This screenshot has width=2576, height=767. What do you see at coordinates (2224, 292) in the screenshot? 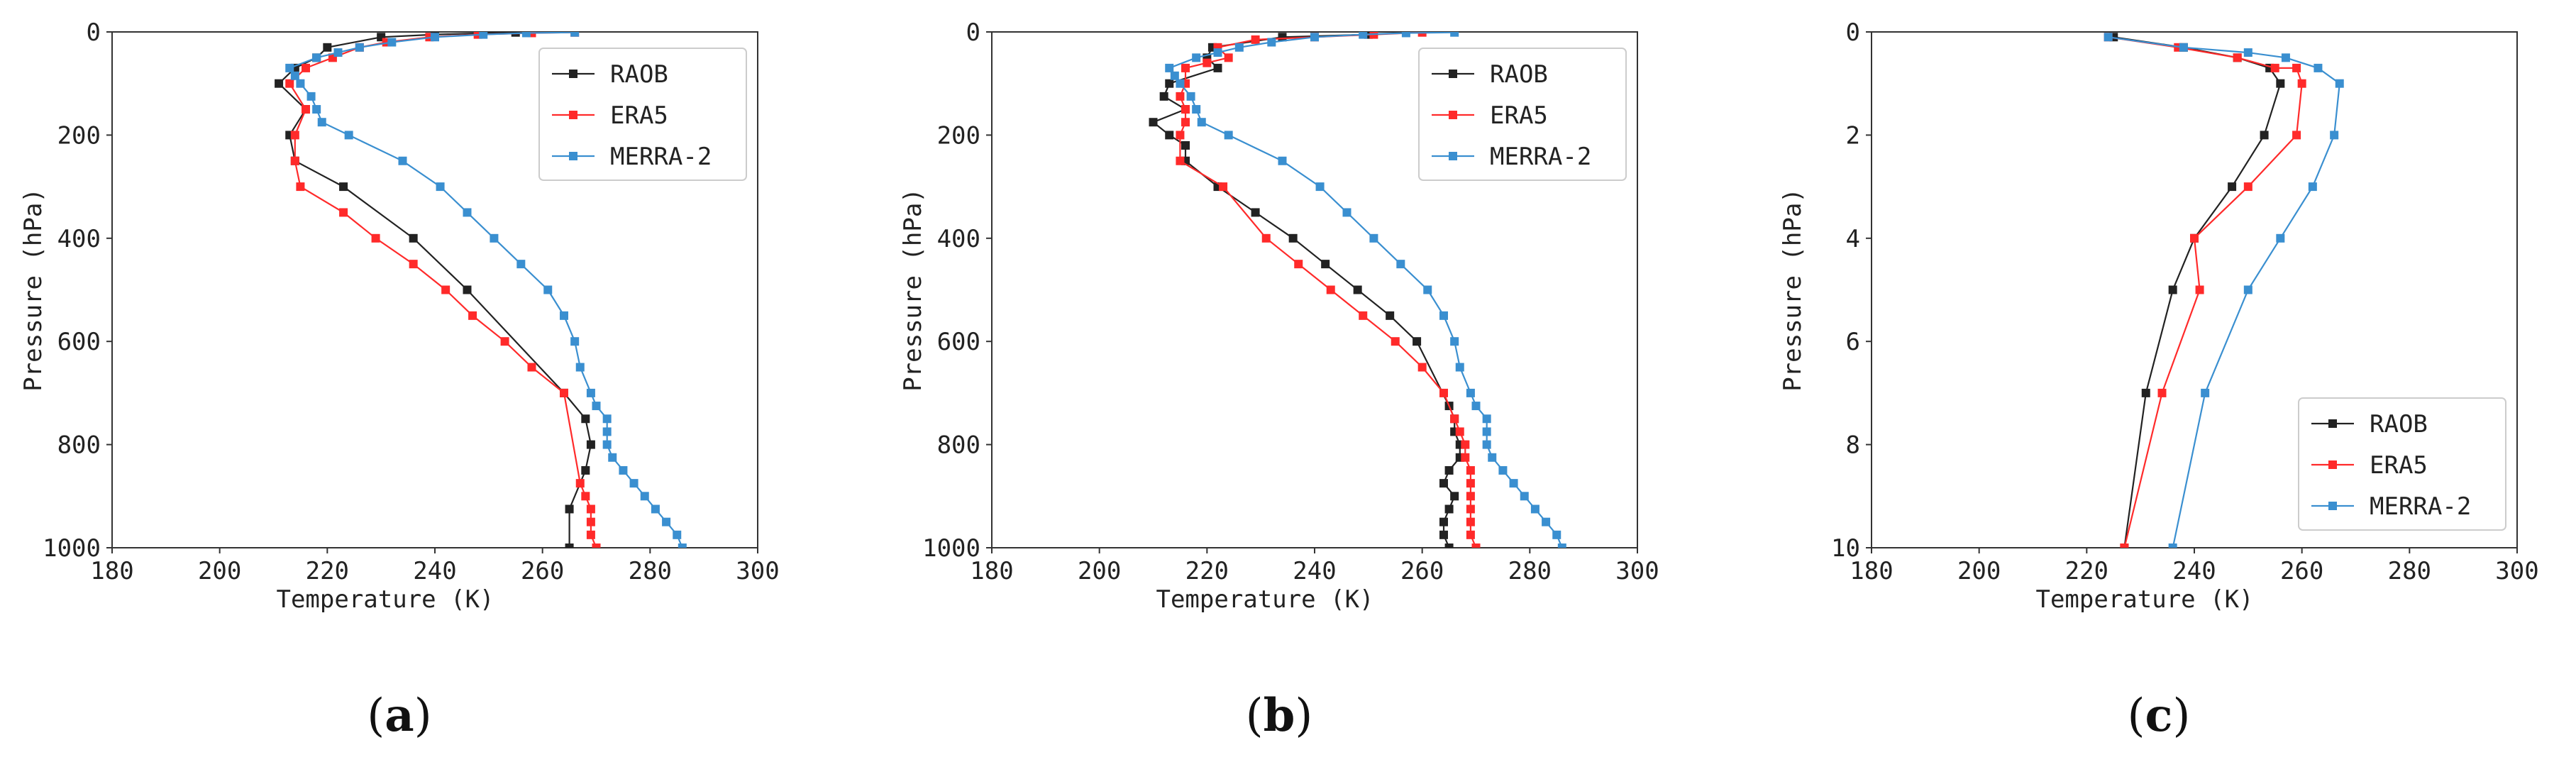
I see `series-line` at bounding box center [2224, 292].